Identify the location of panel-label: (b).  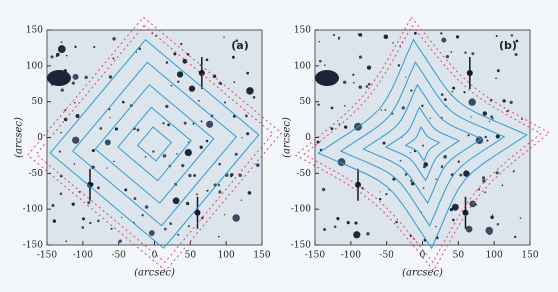
(508, 45).